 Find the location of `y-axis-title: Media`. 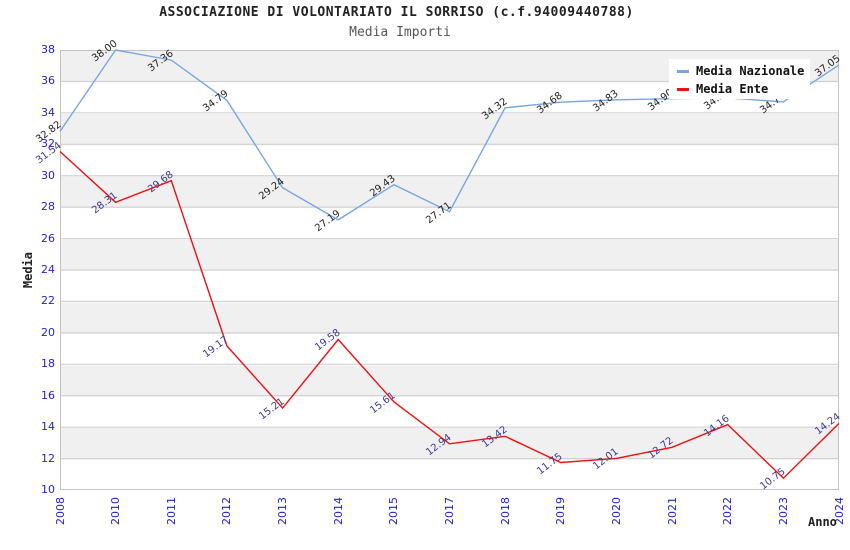

y-axis-title: Media is located at coordinates (28, 272).